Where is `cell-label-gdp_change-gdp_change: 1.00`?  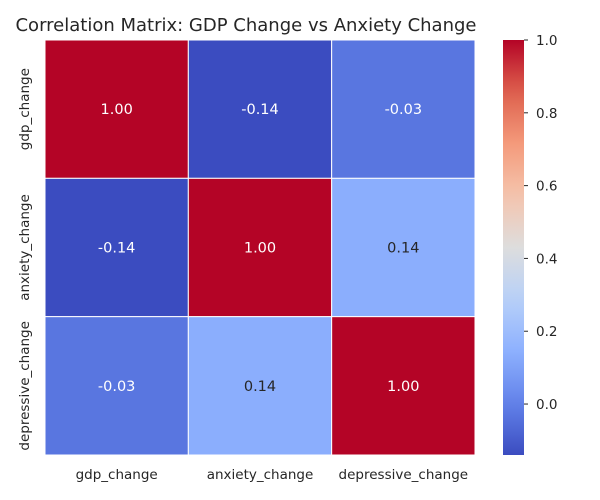 cell-label-gdp_change-gdp_change: 1.00 is located at coordinates (117, 110).